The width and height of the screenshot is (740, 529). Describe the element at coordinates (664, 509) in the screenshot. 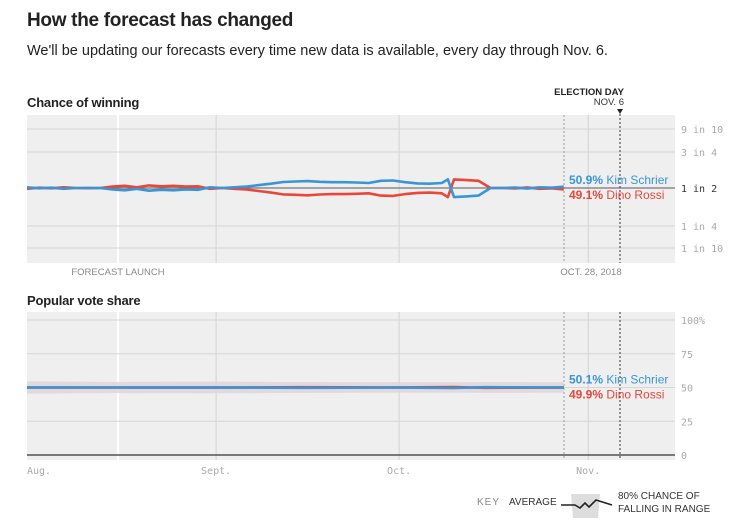

I see `key-range-label-2: FALLING IN RANGE` at that location.